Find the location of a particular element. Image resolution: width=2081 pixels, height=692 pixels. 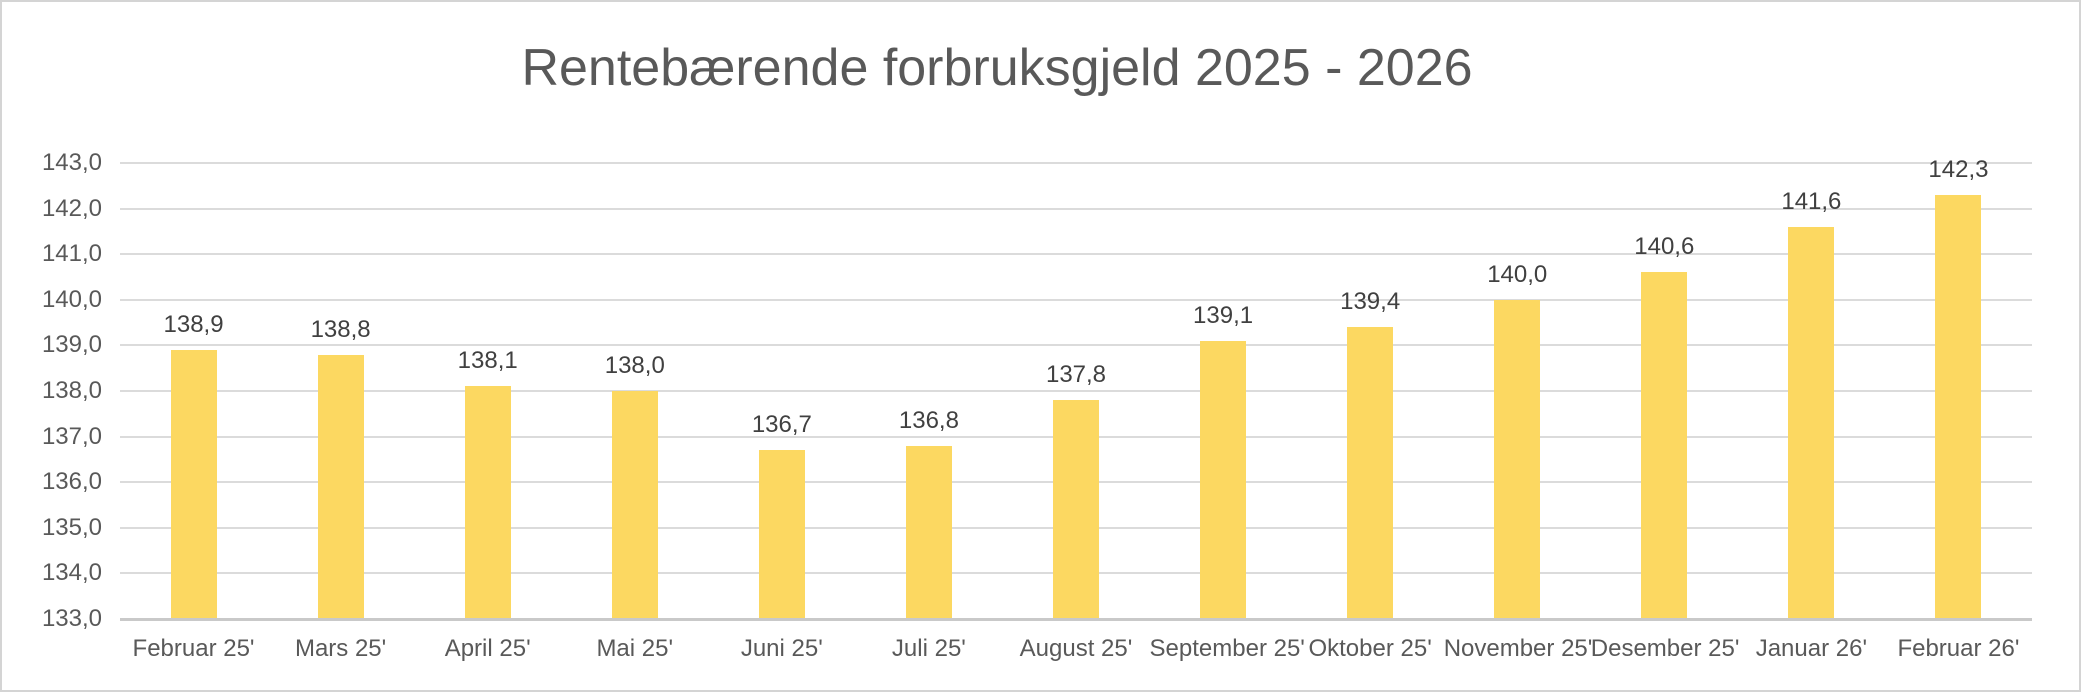

y-axis-tick-label: 140,0 is located at coordinates (71, 299).